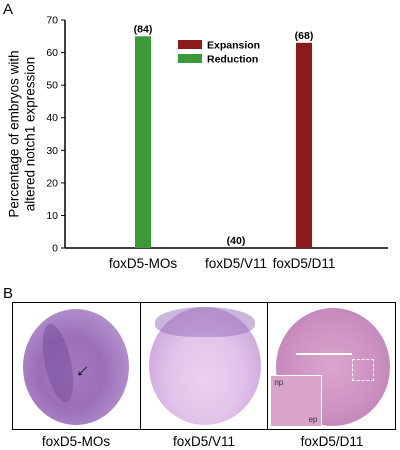  I want to click on x-category-label: foxD5/V11, so click(236, 263).